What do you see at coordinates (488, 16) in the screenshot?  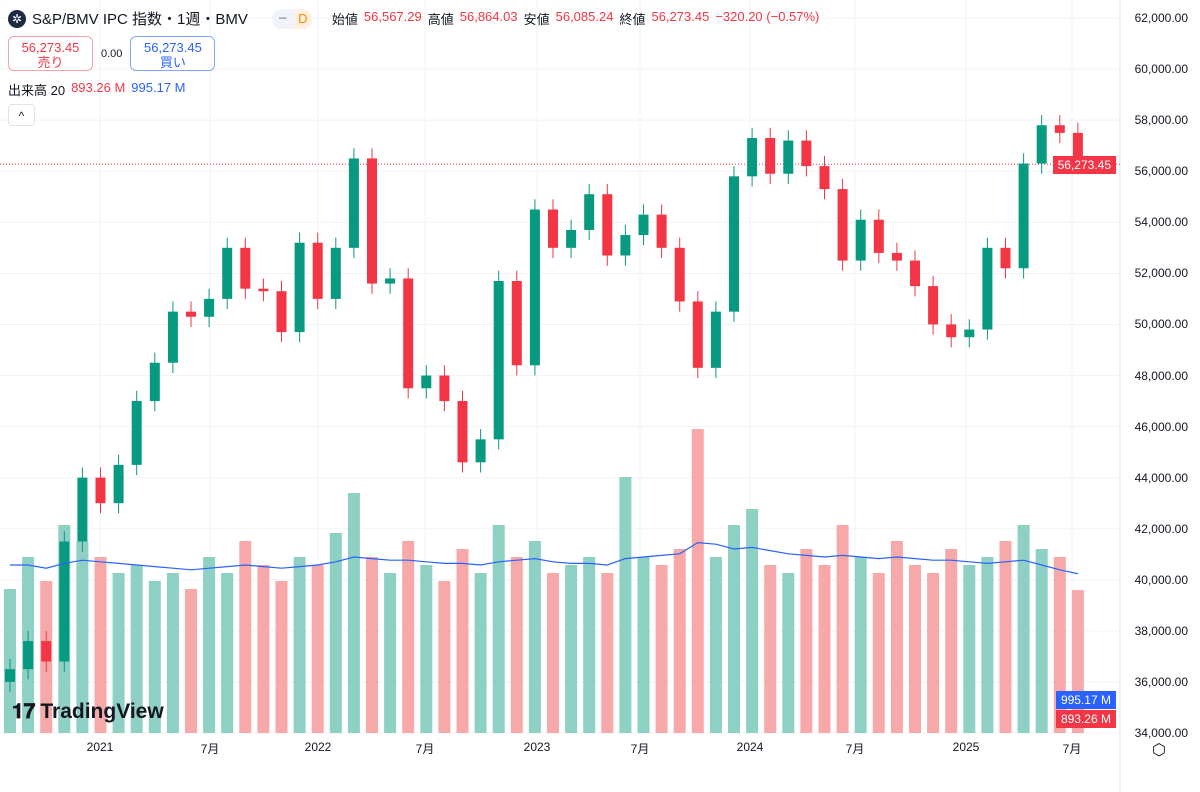 I see `high-value: 56,864.03` at bounding box center [488, 16].